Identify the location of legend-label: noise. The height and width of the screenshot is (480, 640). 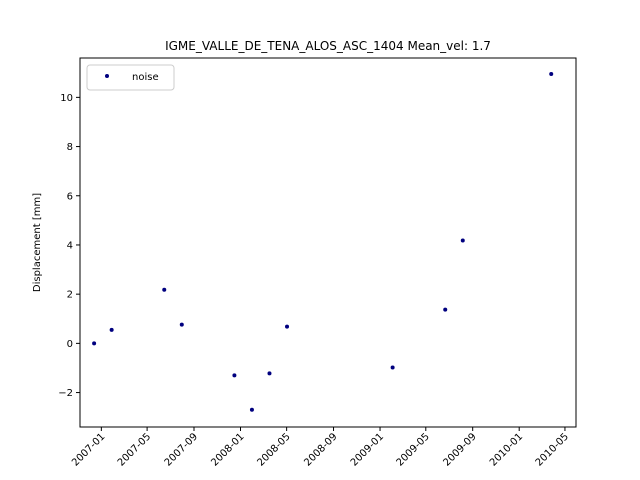
(145, 77).